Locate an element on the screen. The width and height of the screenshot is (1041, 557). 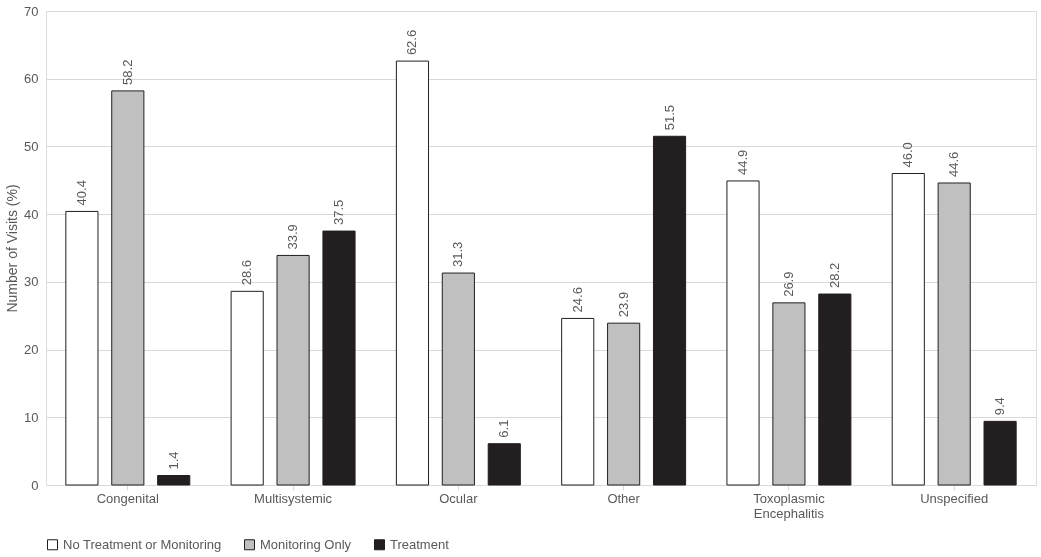
x-tick-label: Unspecified is located at coordinates (954, 498).